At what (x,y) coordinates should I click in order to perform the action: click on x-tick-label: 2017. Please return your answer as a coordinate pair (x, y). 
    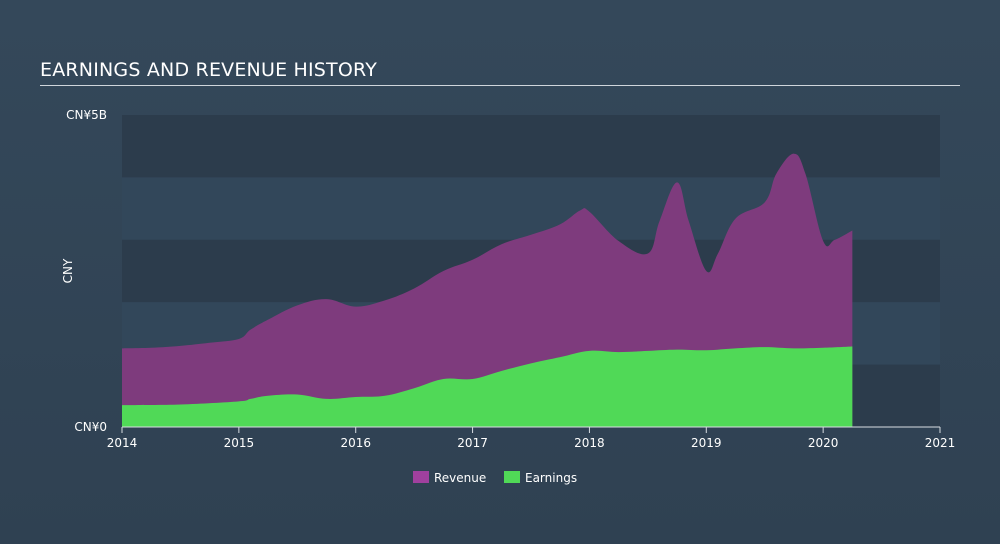
    Looking at the image, I should click on (472, 443).